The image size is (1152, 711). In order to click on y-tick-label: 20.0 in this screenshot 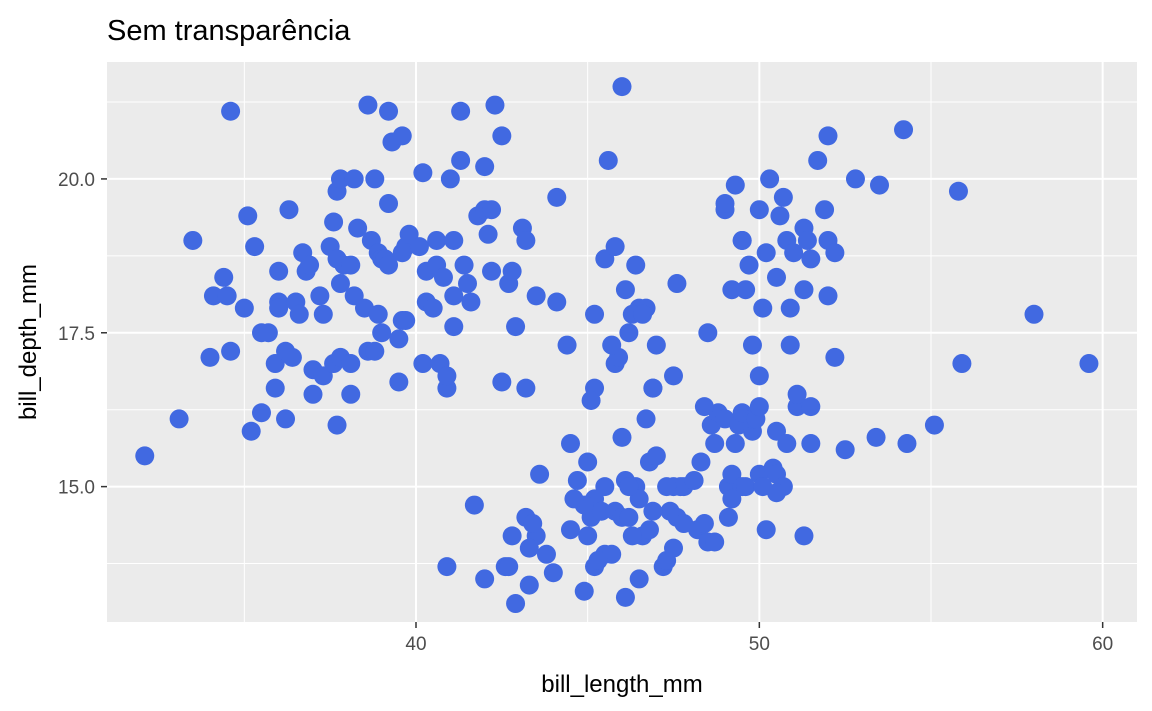, I will do `click(76, 180)`.